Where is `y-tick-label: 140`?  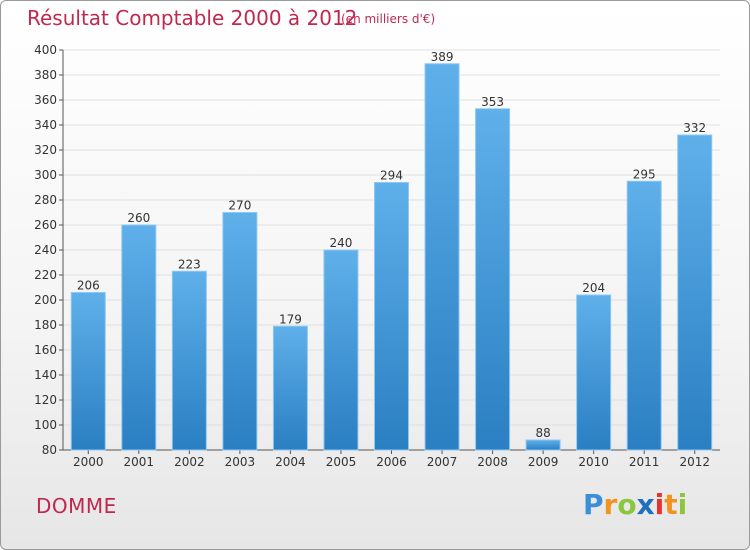 y-tick-label: 140 is located at coordinates (45, 375).